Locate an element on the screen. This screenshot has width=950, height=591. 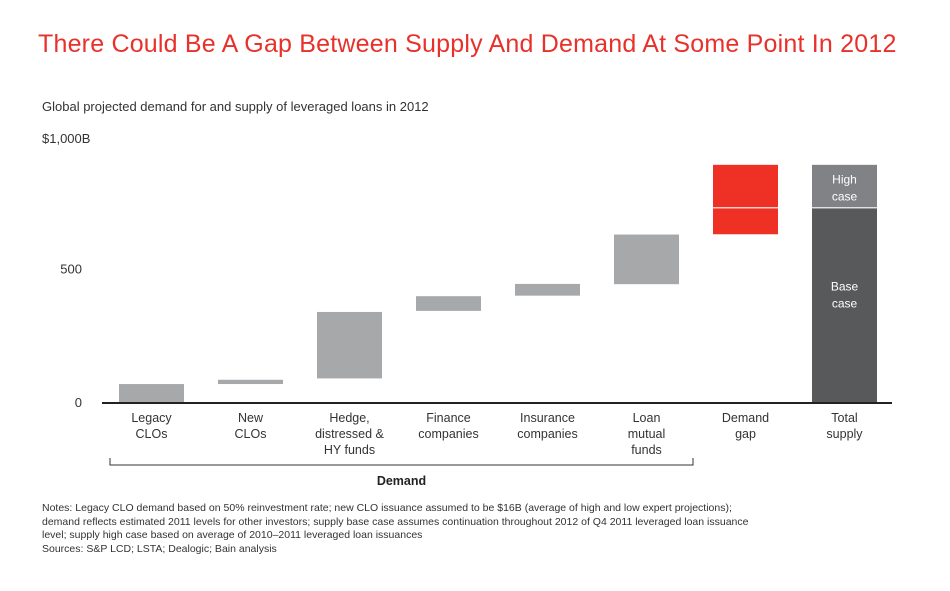
x-tick-label: Total supply is located at coordinates (844, 426).